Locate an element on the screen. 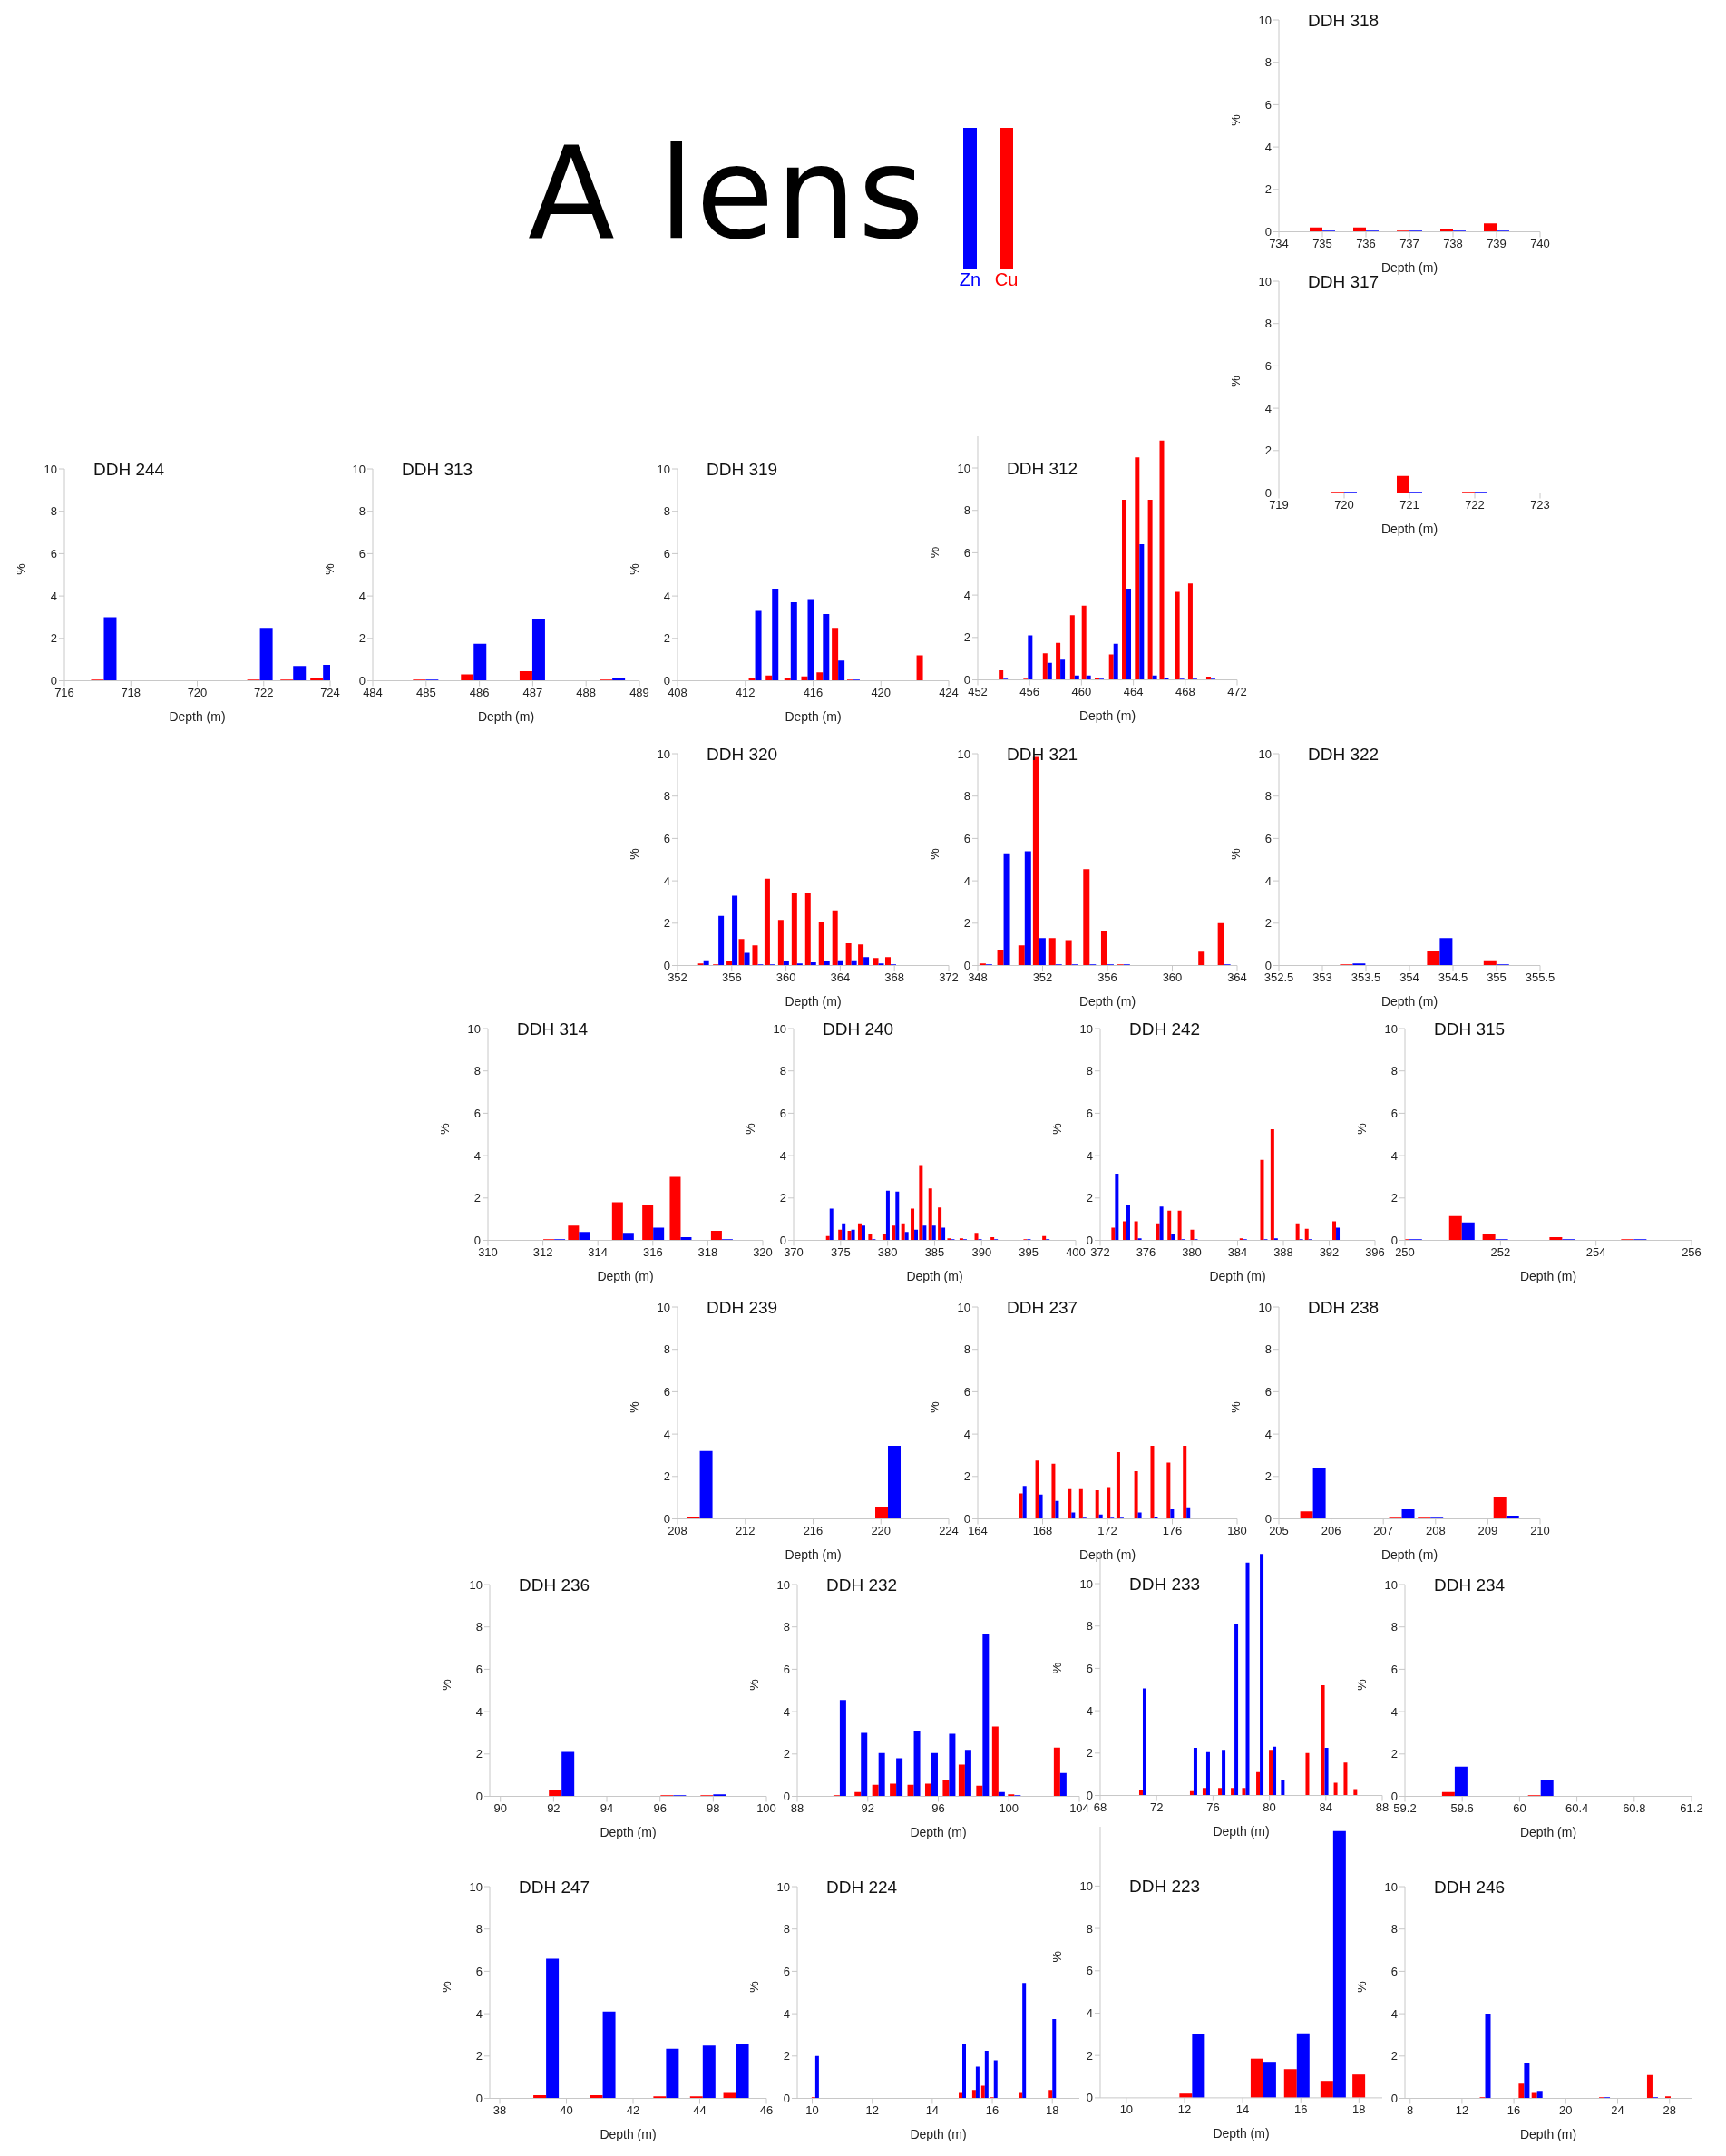 This screenshot has height=2156, width=1726. x-tick-label: 464 is located at coordinates (1133, 692).